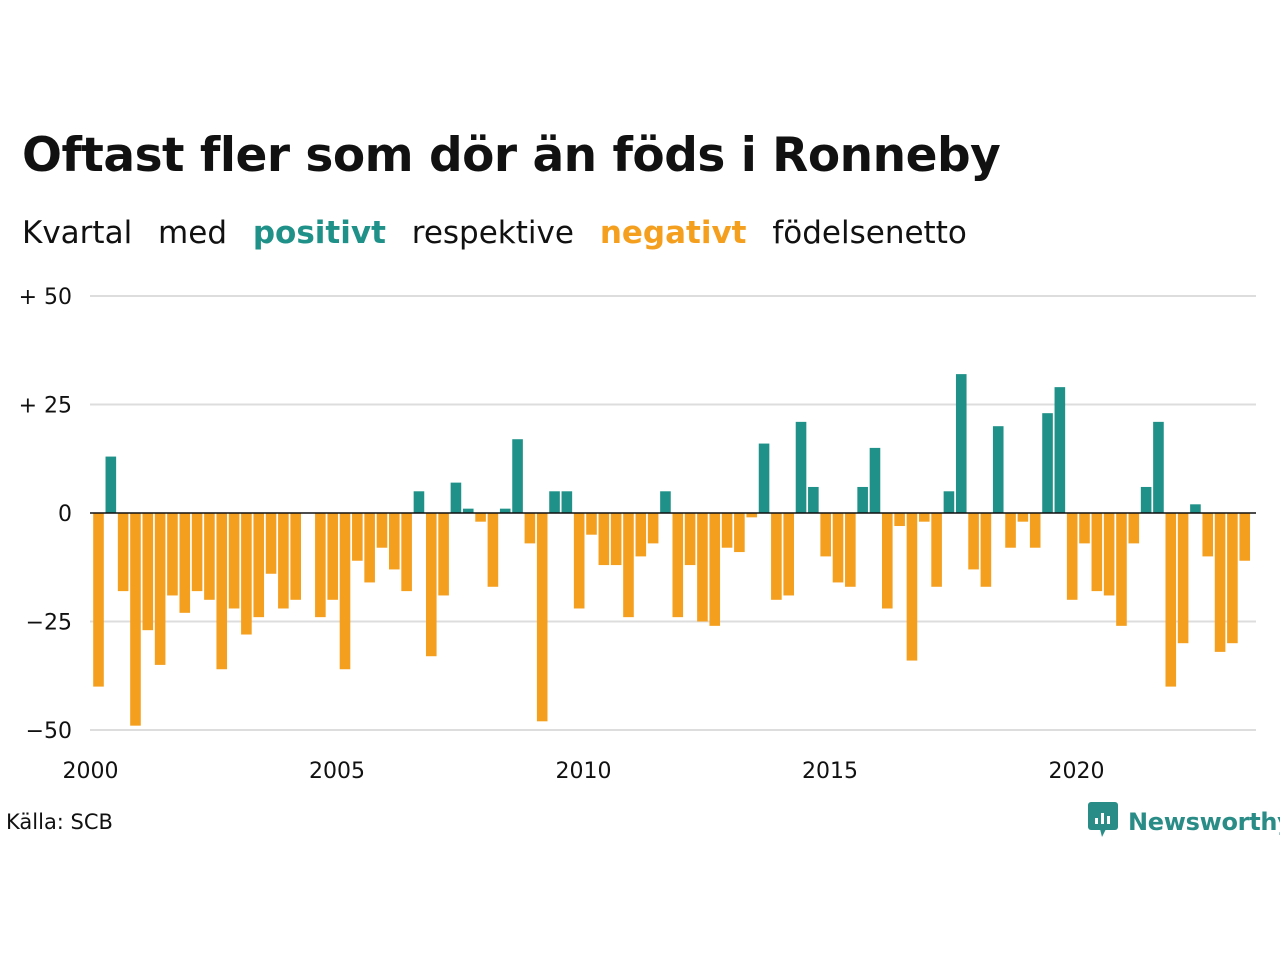 This screenshot has width=1280, height=960. I want to click on y-tick-label: + 25, so click(45, 406).